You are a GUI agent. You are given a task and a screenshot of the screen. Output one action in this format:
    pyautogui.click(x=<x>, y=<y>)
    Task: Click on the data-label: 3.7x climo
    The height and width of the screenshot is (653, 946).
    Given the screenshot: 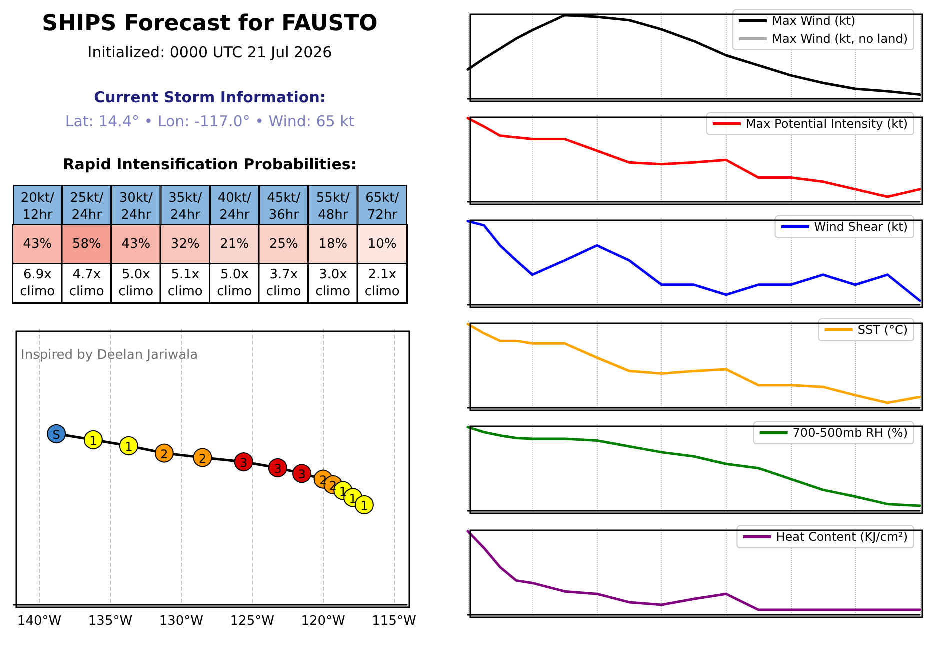 What is the action you would take?
    pyautogui.click(x=284, y=284)
    